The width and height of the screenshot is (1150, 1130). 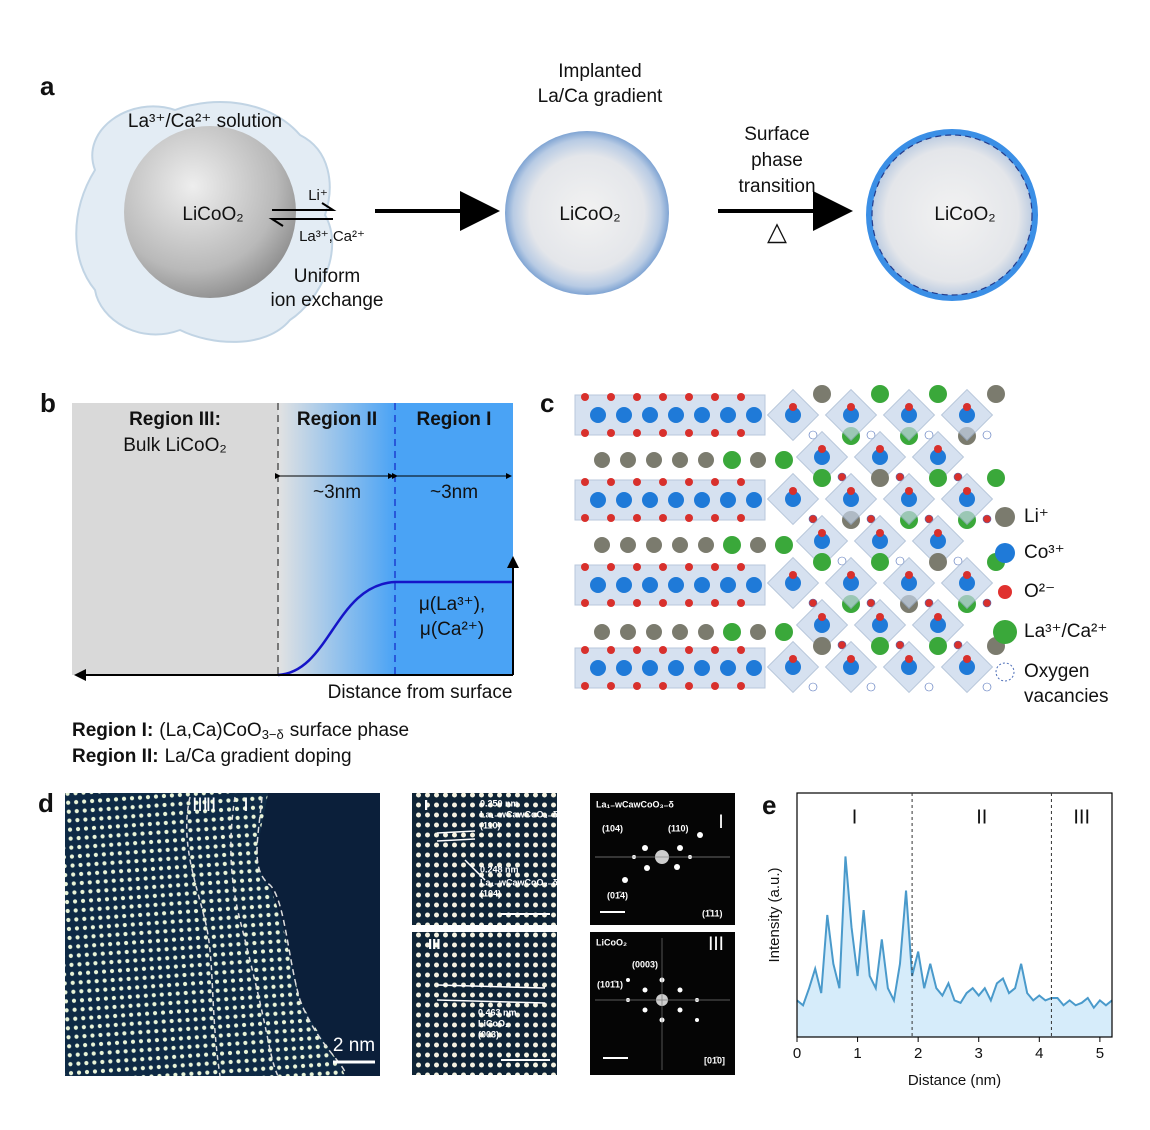 What do you see at coordinates (776, 134) in the screenshot?
I see `caption: Surface` at bounding box center [776, 134].